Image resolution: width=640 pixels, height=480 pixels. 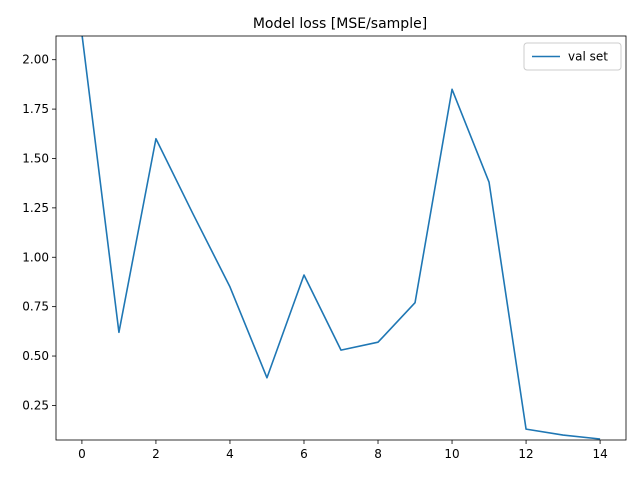 I want to click on y-tick-label: 1.25, so click(x=35, y=208).